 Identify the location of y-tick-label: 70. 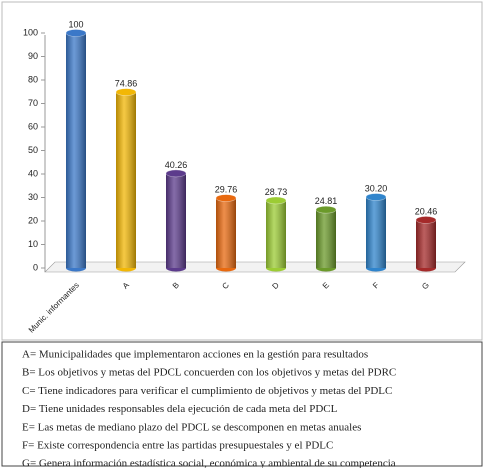
(33, 103).